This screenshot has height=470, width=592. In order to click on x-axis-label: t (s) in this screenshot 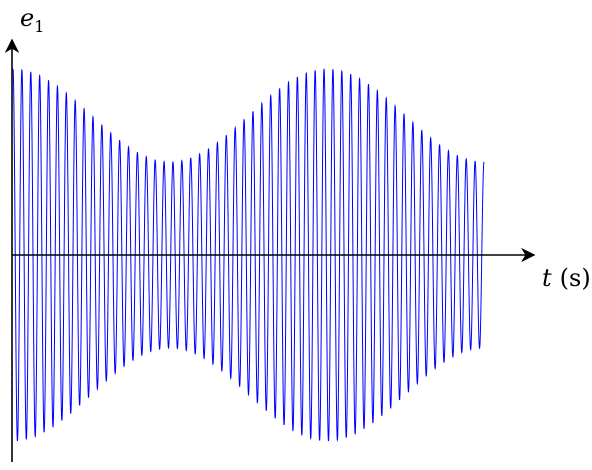, I will do `click(566, 278)`.